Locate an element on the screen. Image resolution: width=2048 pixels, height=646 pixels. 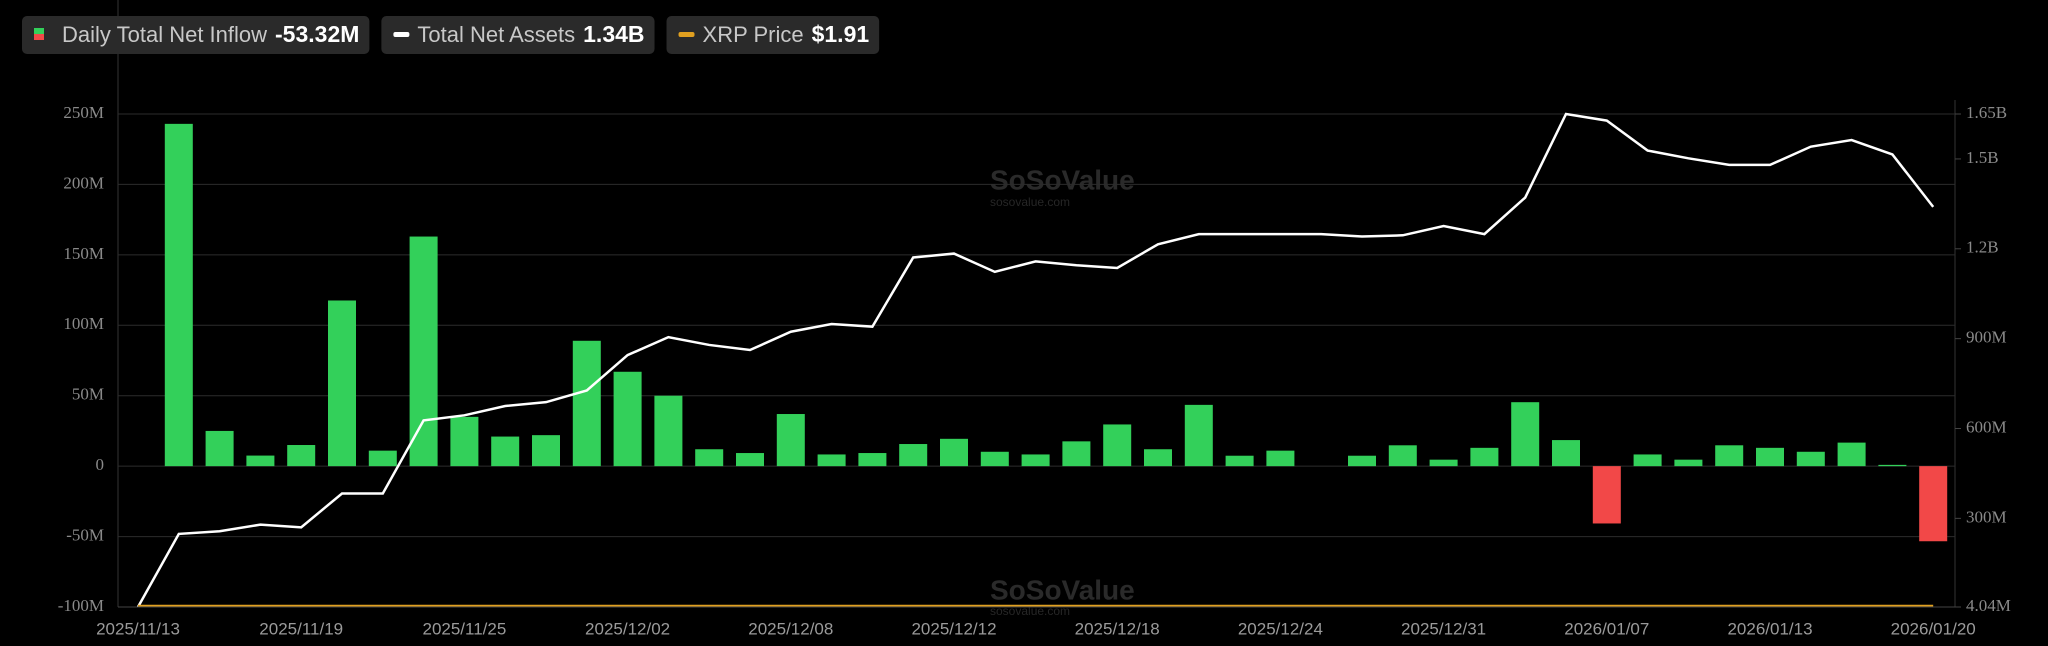
y2-tick-label: 600M is located at coordinates (1986, 426).